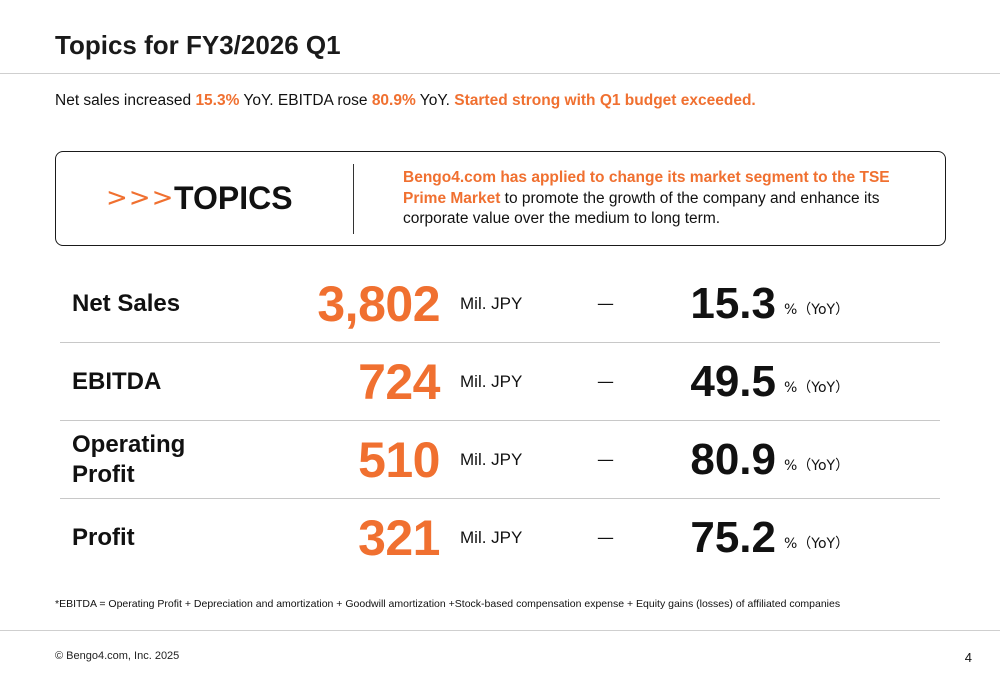  I want to click on triple-chevron-icon: >>>, so click(140, 198).